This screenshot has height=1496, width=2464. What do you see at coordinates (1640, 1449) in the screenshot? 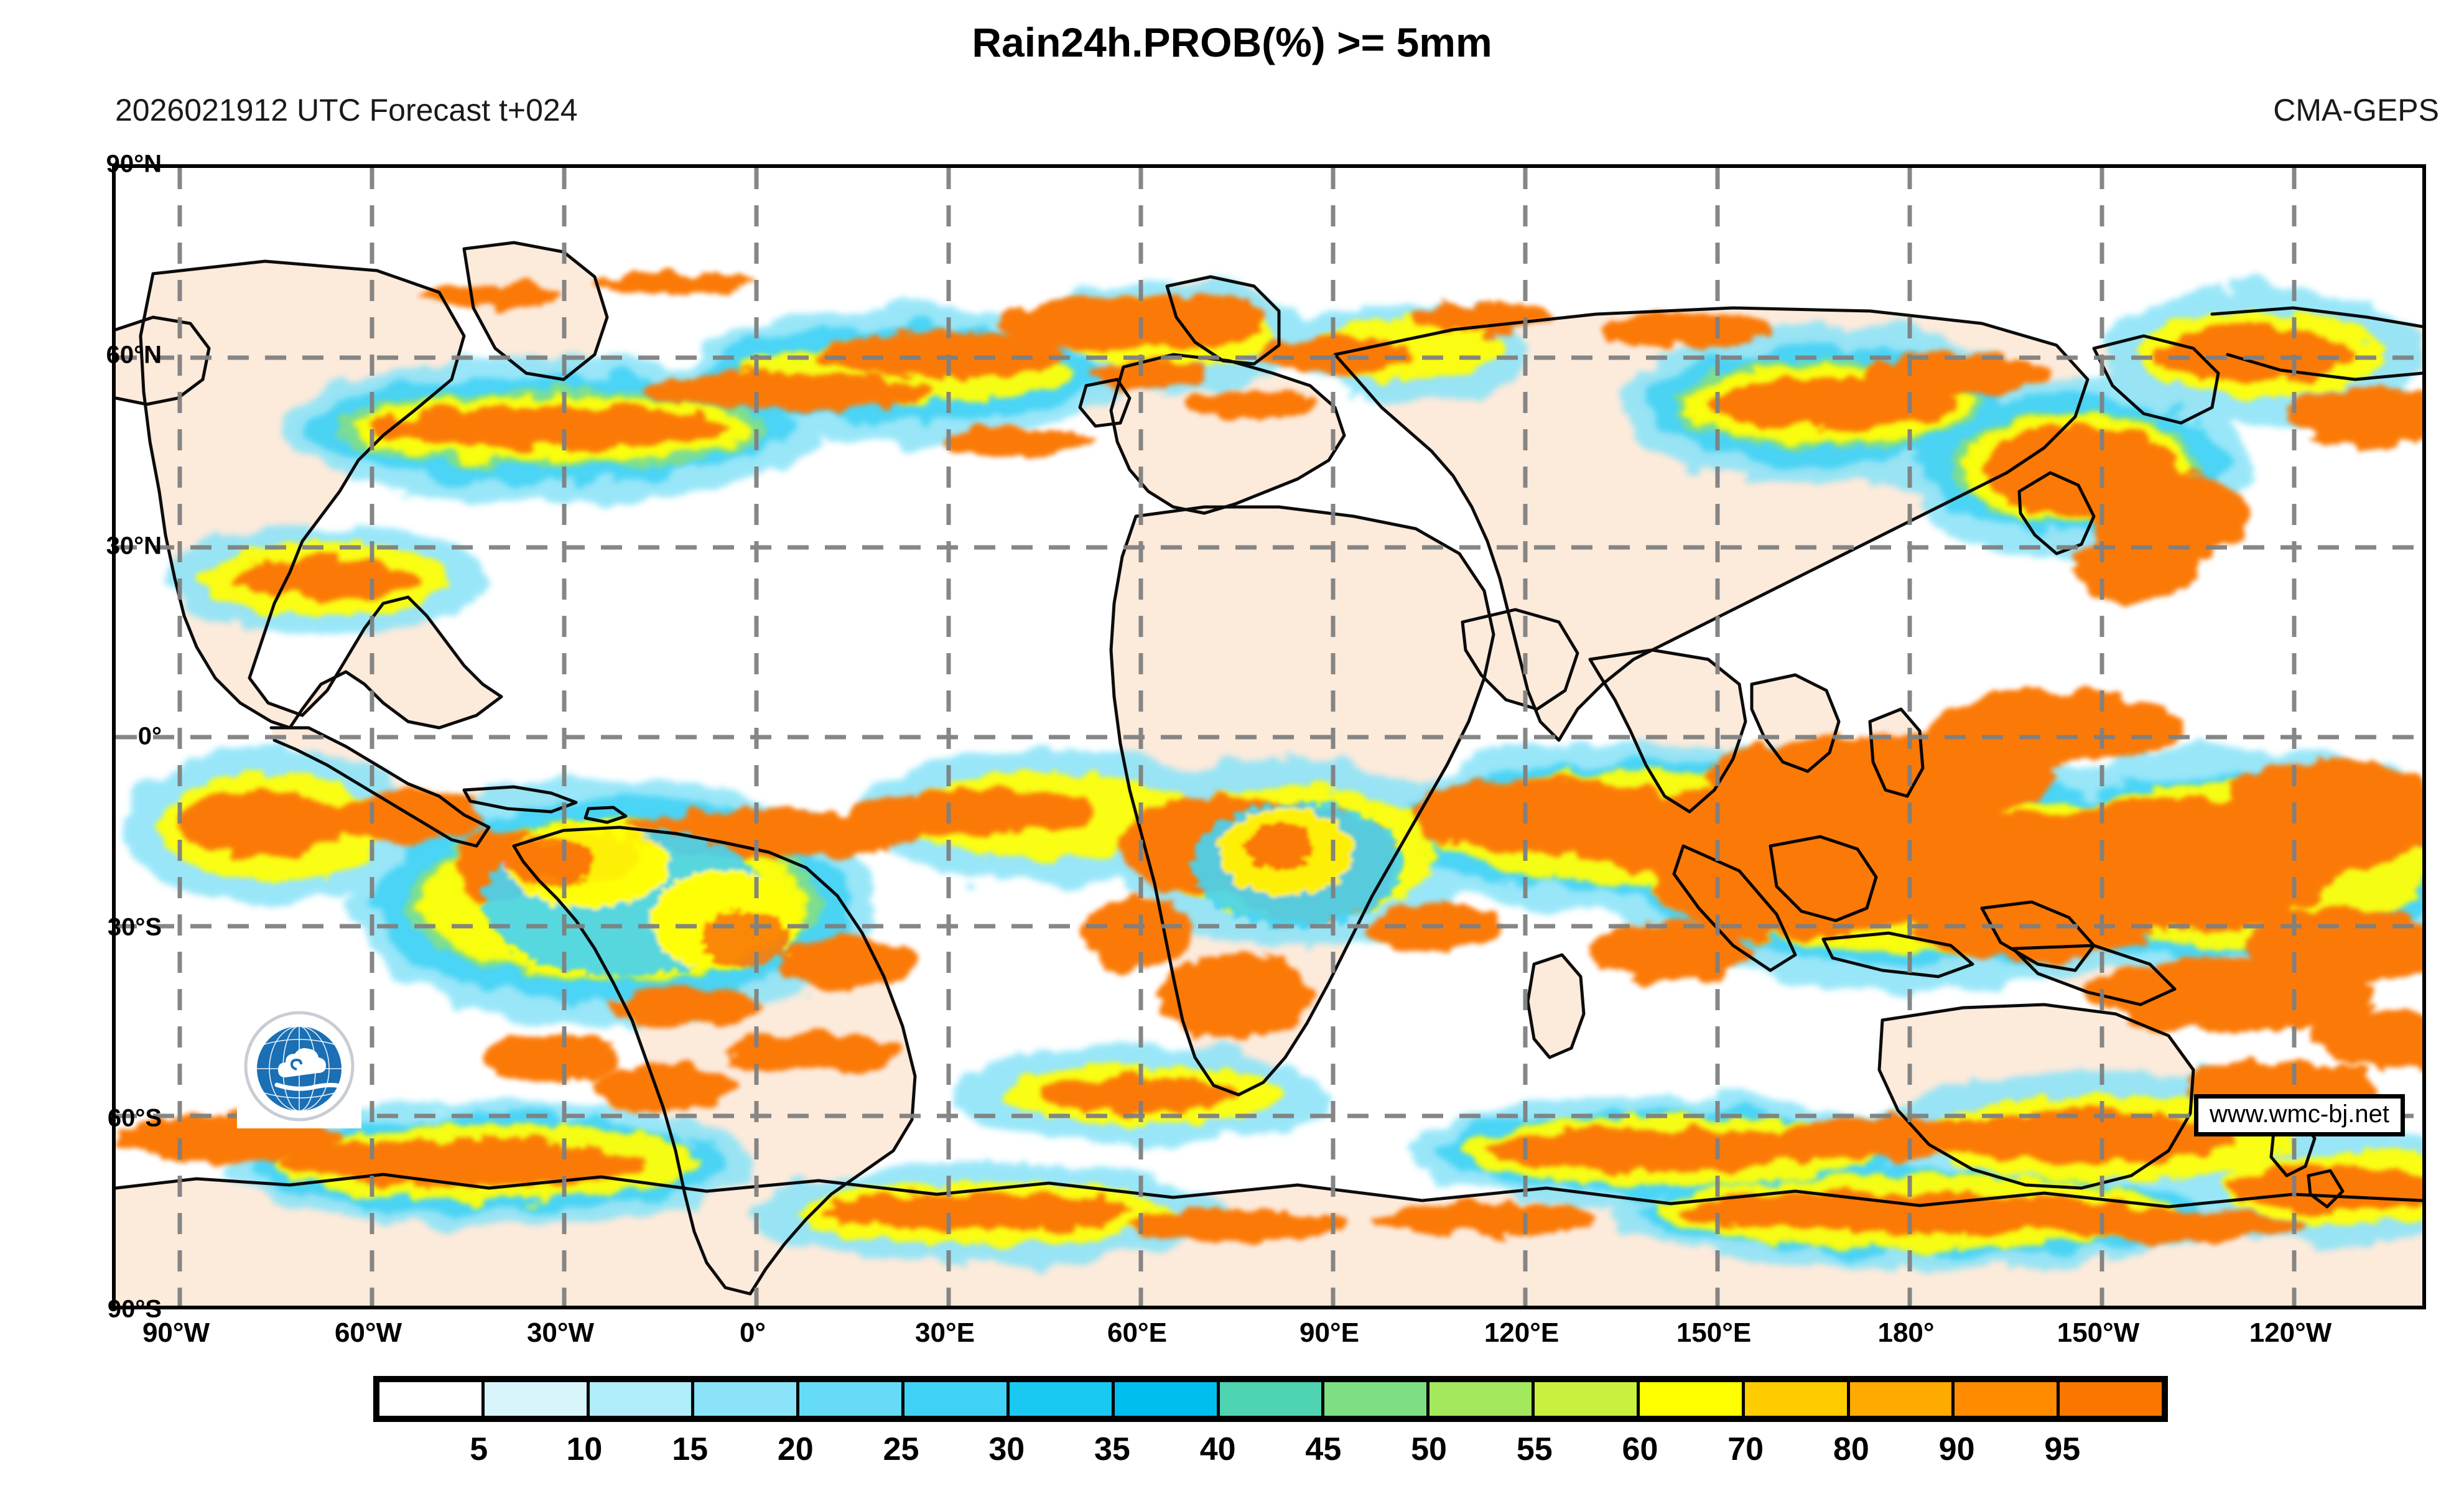
I see `colorbar-tick-60: 60` at bounding box center [1640, 1449].